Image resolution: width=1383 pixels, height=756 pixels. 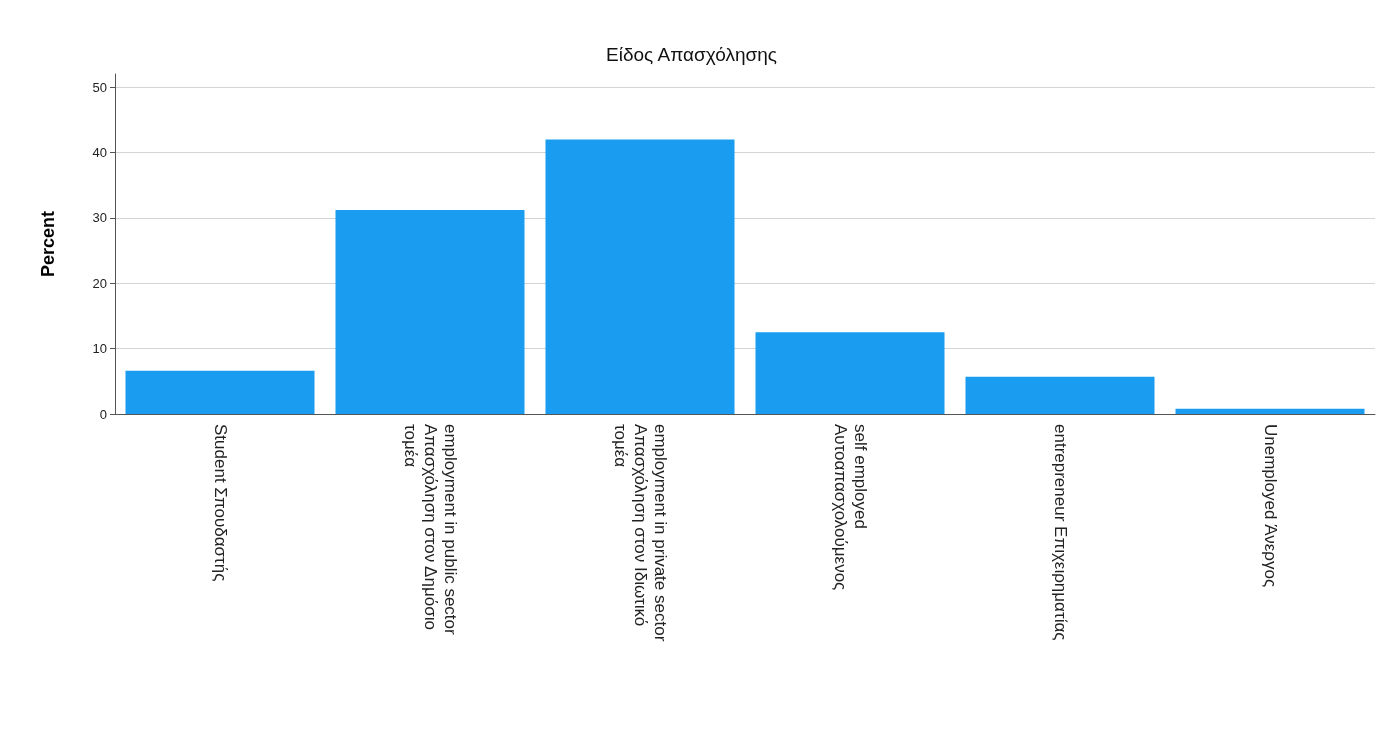 What do you see at coordinates (1270, 506) in the screenshot?
I see `x-tick-label: Unemployed Άνεργος` at bounding box center [1270, 506].